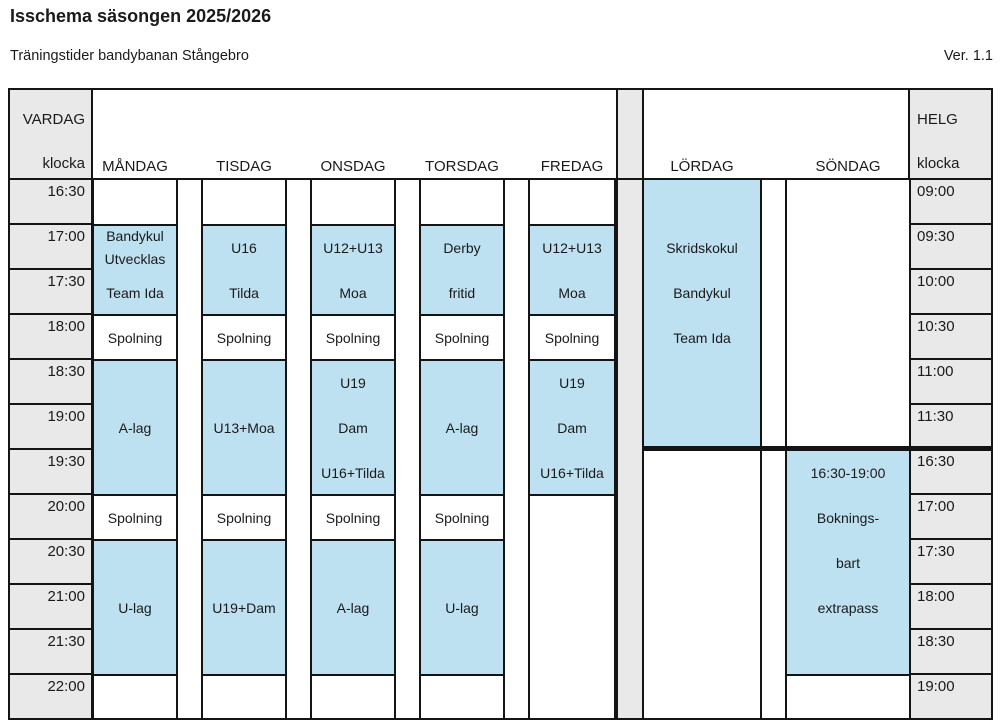 This screenshot has width=1000, height=725. Describe the element at coordinates (51, 382) in the screenshot. I see `weekday-time-cell: 18:30` at that location.